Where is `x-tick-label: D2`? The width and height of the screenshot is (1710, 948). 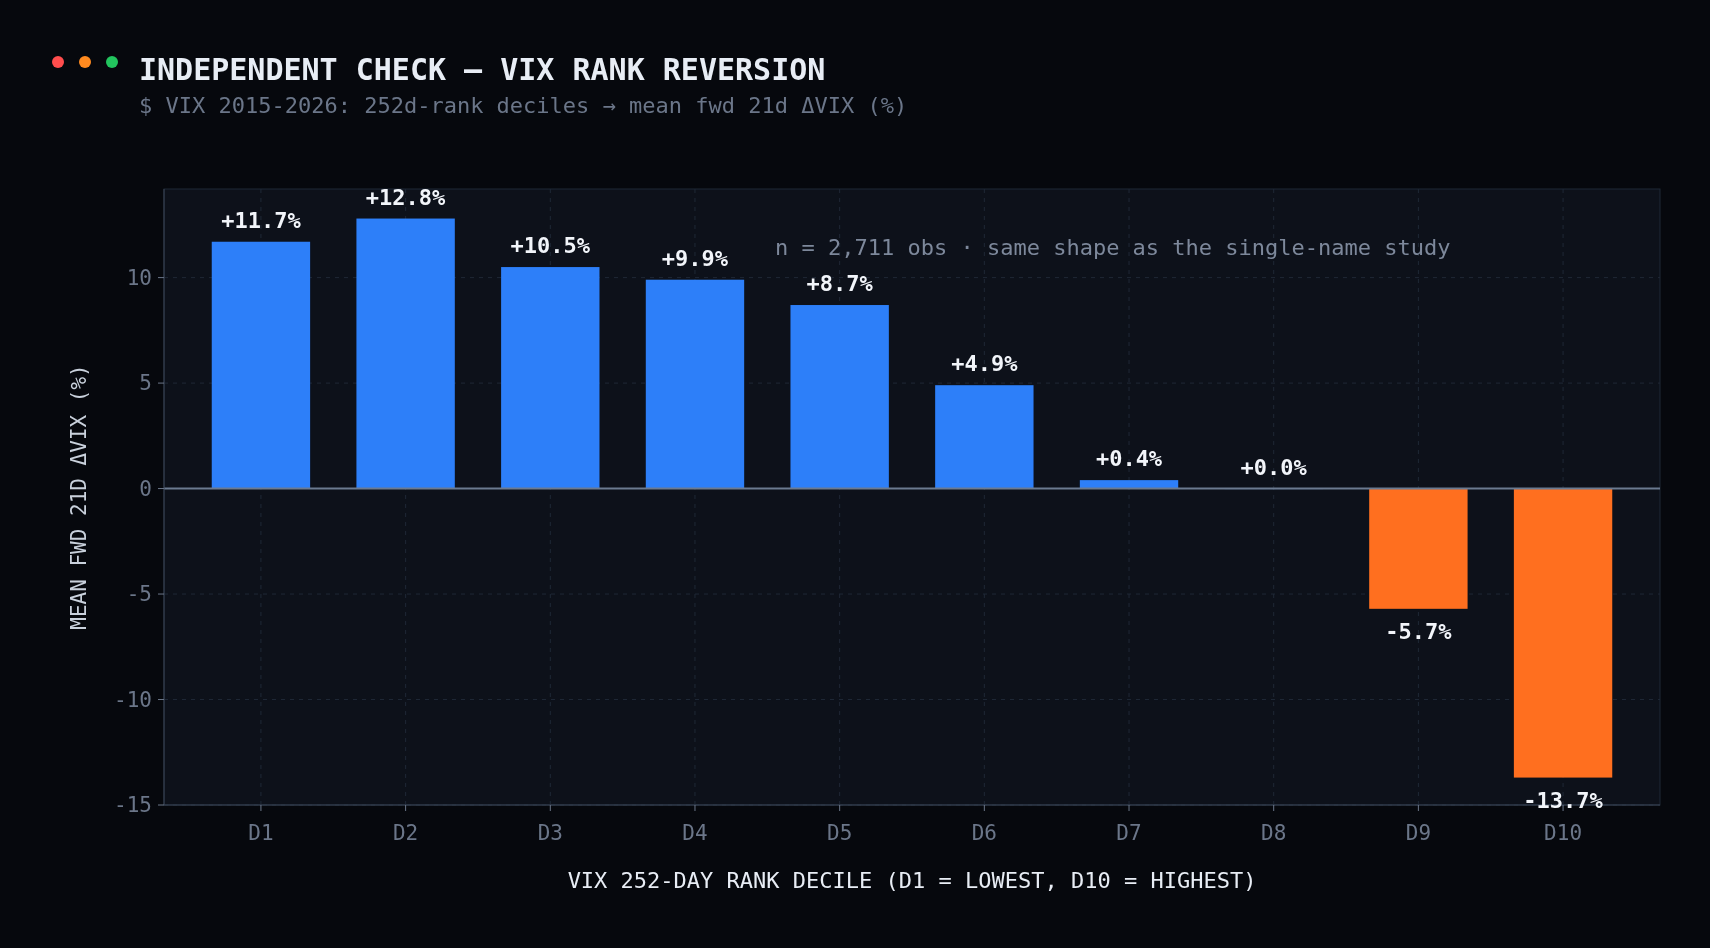 x-tick-label: D2 is located at coordinates (405, 833).